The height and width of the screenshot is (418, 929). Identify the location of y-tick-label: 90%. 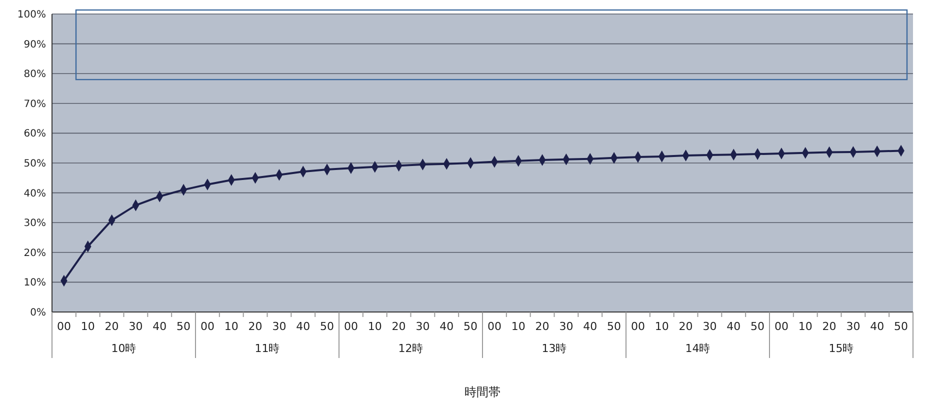
(35, 44).